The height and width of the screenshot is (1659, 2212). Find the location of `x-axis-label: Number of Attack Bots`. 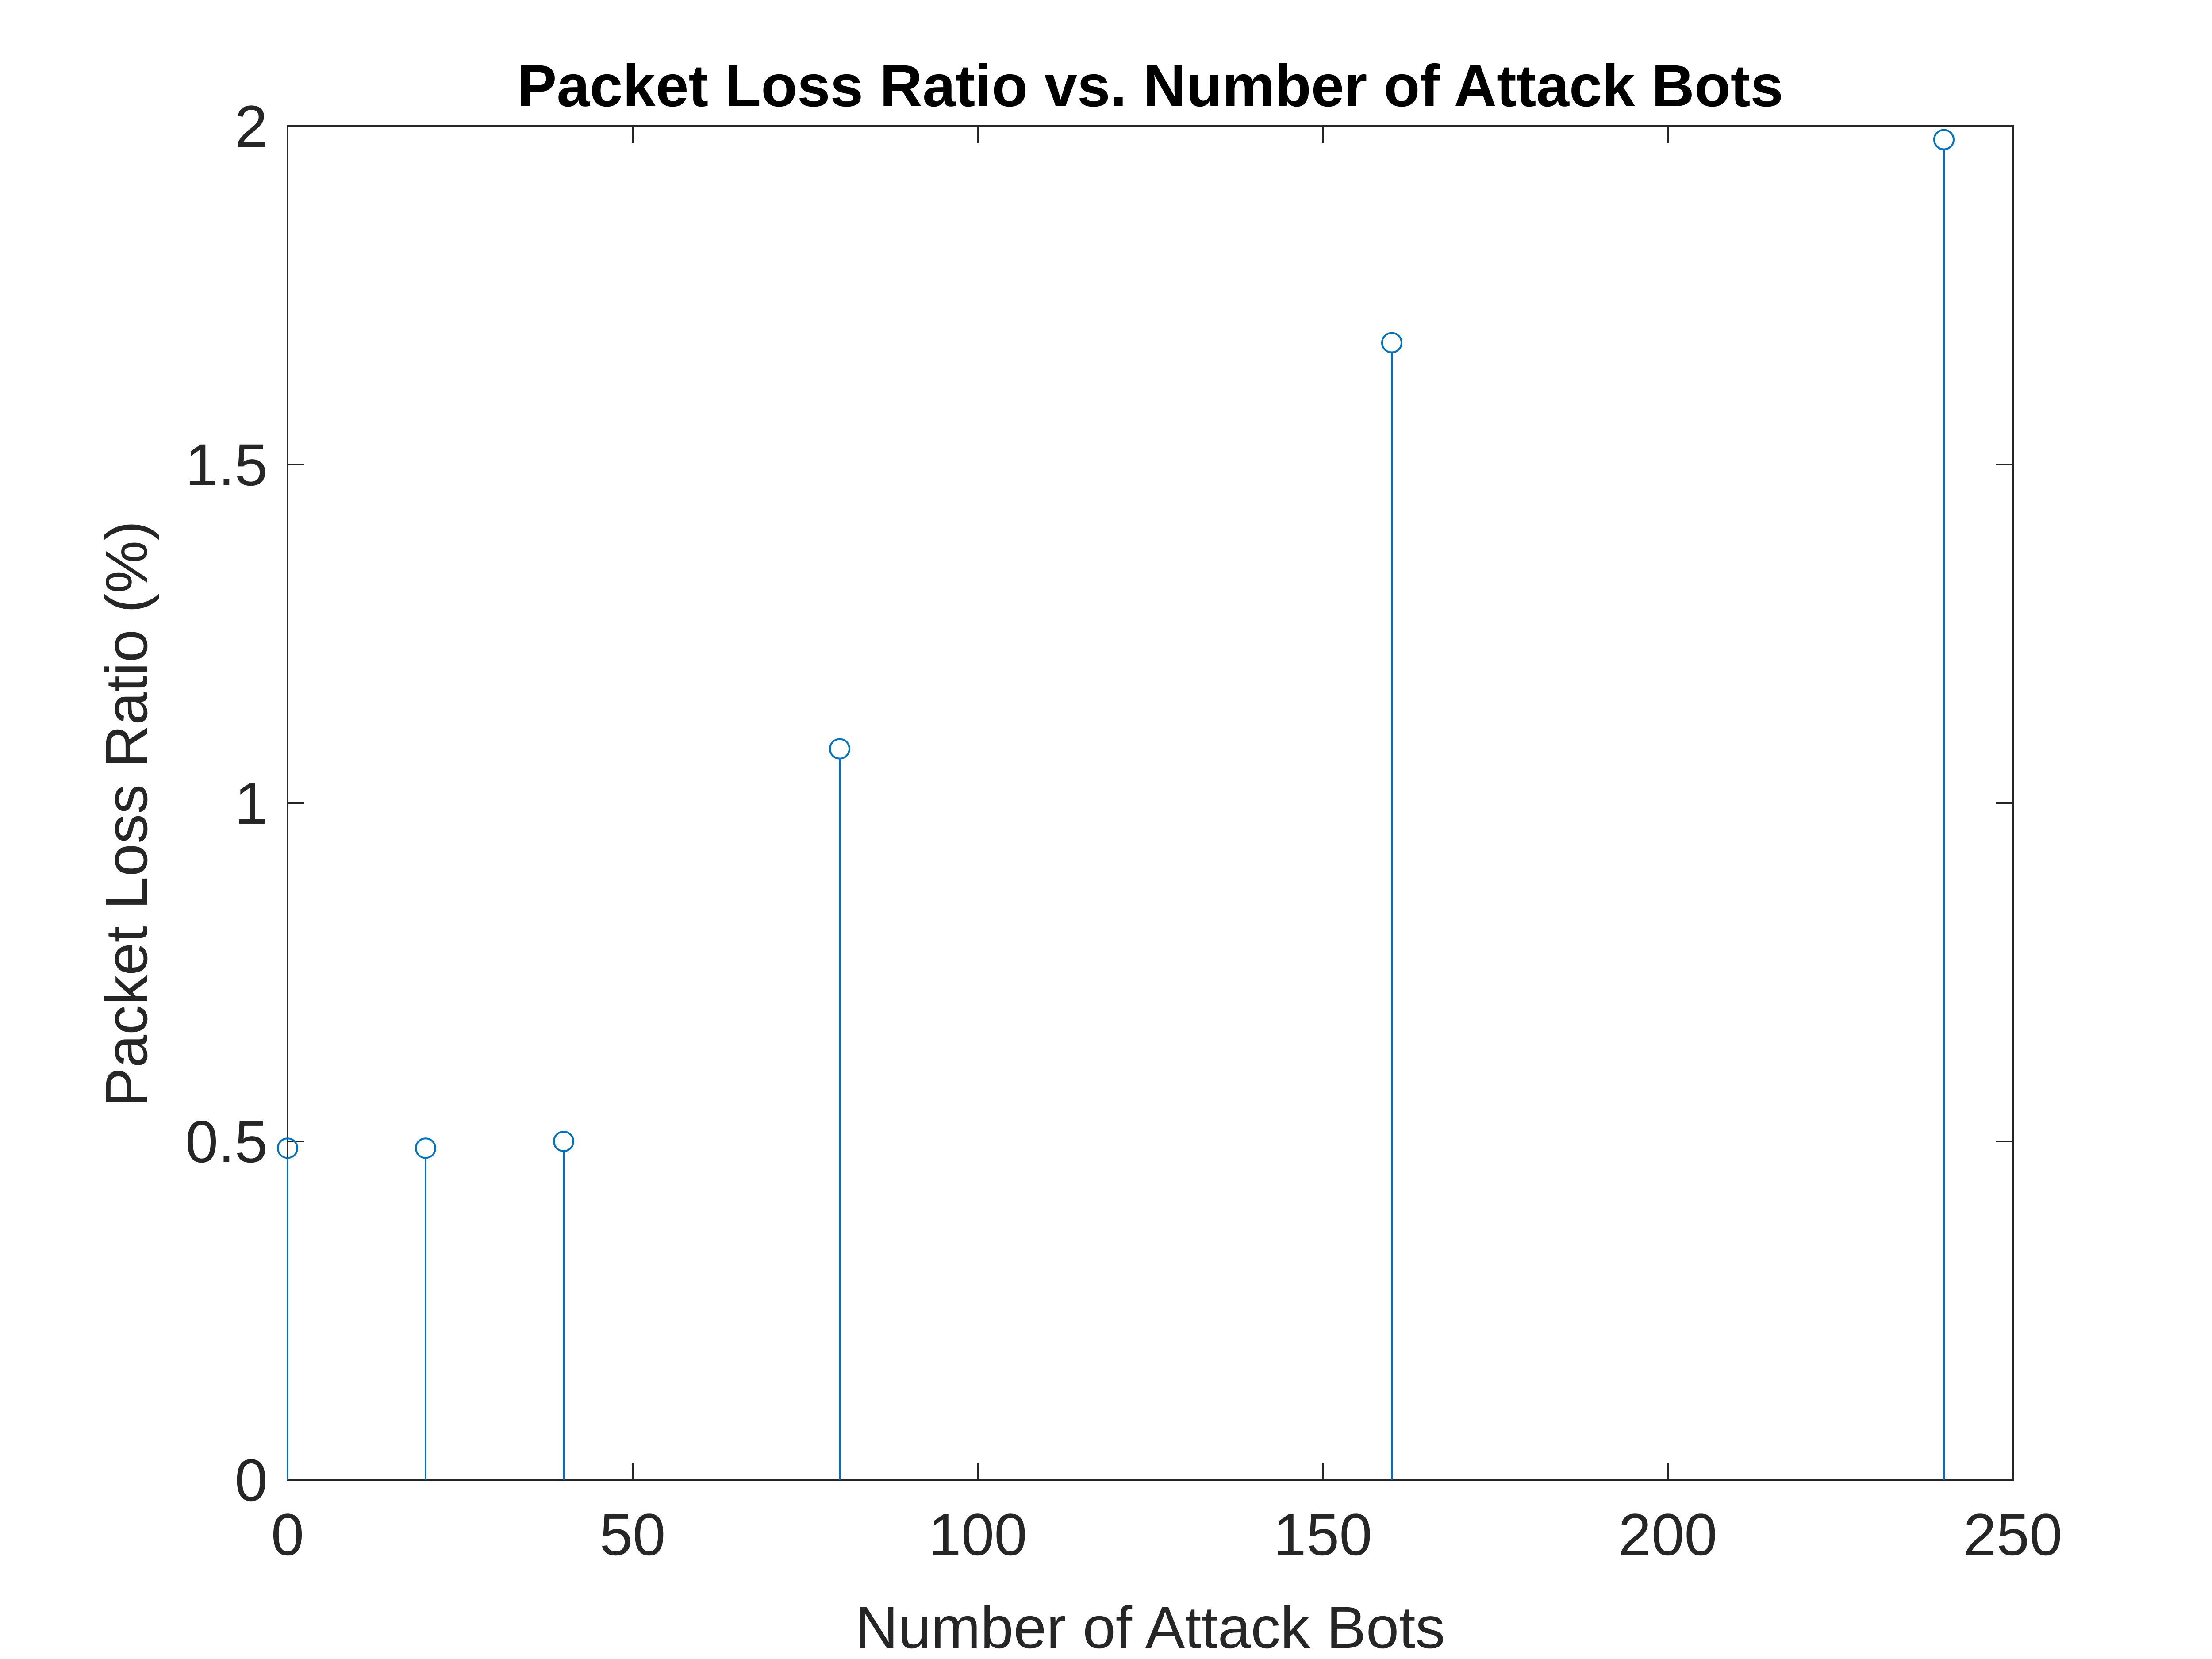

x-axis-label: Number of Attack Bots is located at coordinates (1150, 1627).